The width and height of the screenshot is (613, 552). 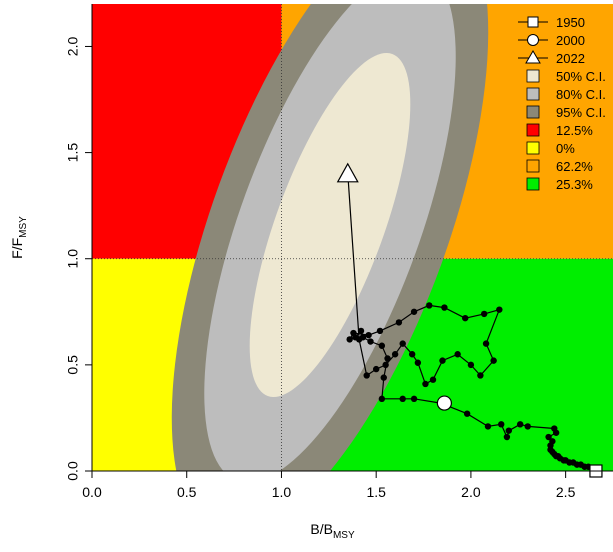 I want to click on x-axis-title: B/BMSY, so click(x=332, y=531).